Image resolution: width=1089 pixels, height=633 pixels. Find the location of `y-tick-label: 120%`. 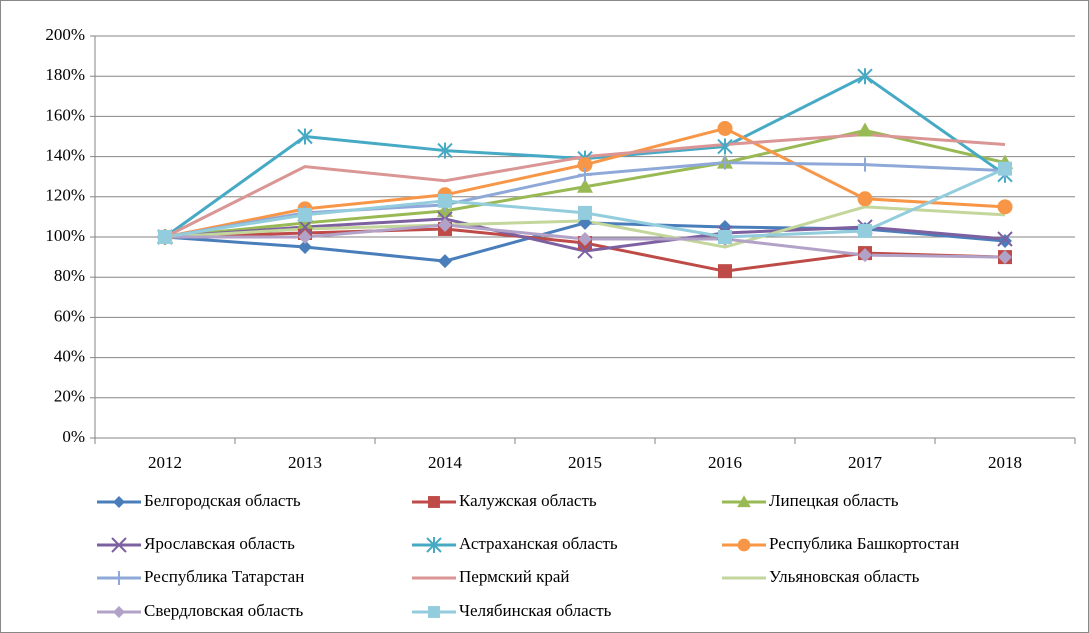

y-tick-label: 120% is located at coordinates (65, 195).